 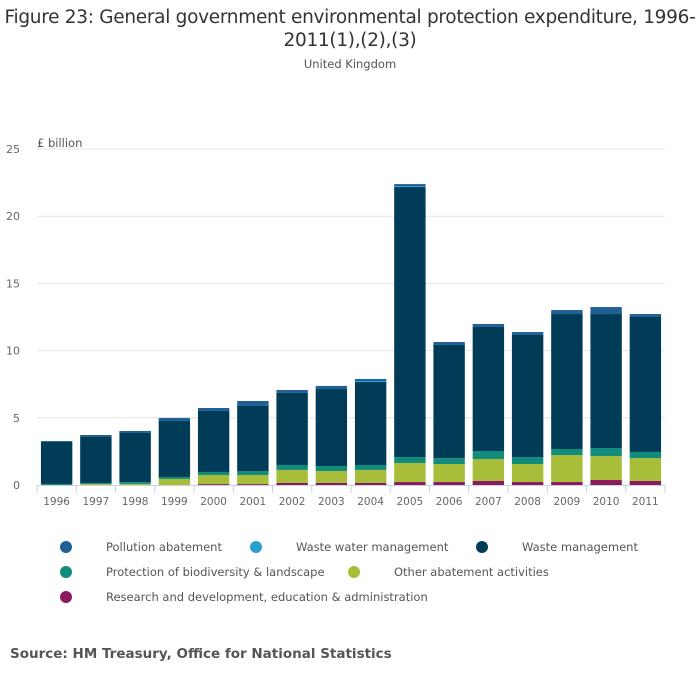 What do you see at coordinates (164, 547) in the screenshot?
I see `legend-label: Pollution abatement` at bounding box center [164, 547].